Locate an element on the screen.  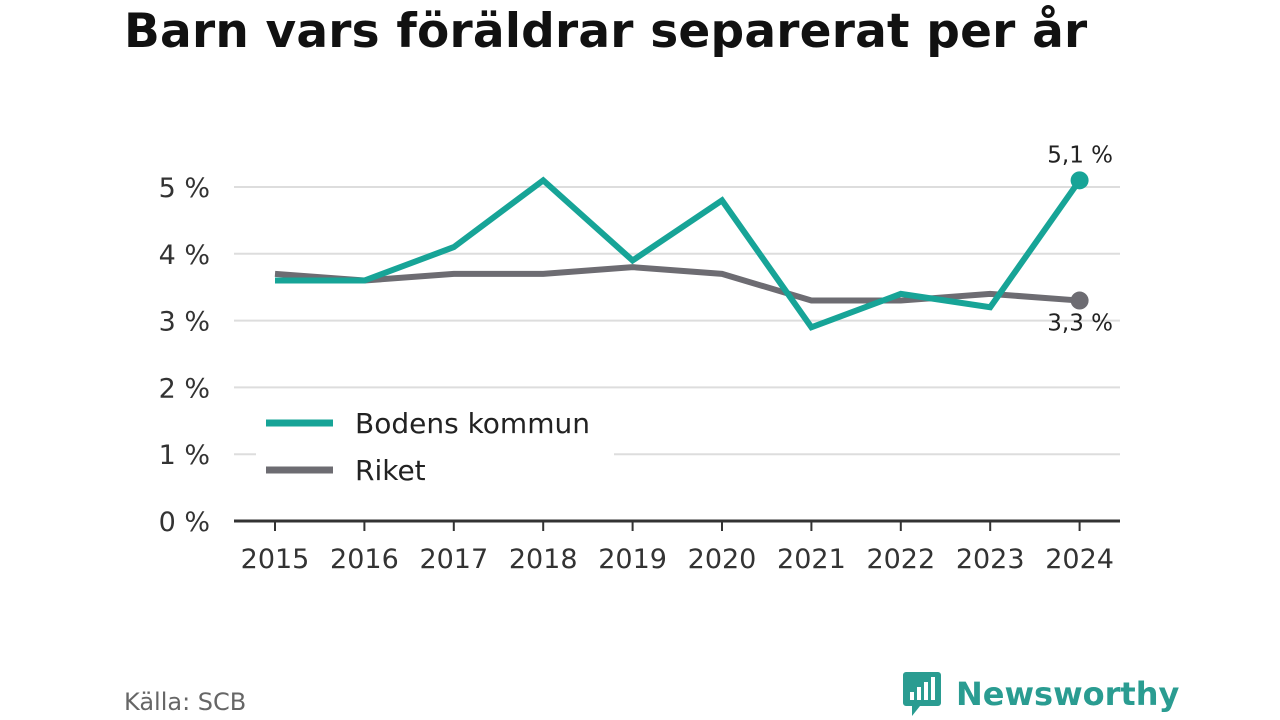
x-tick-label: 2015 is located at coordinates (275, 559).